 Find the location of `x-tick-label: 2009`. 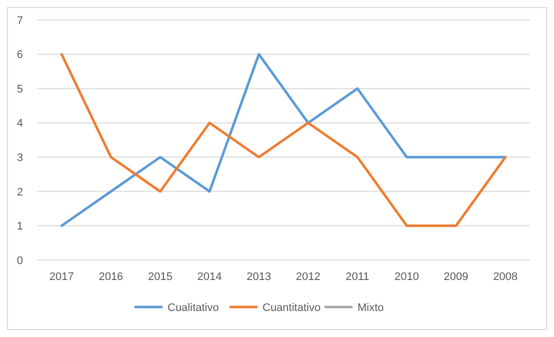

x-tick-label: 2009 is located at coordinates (456, 277).